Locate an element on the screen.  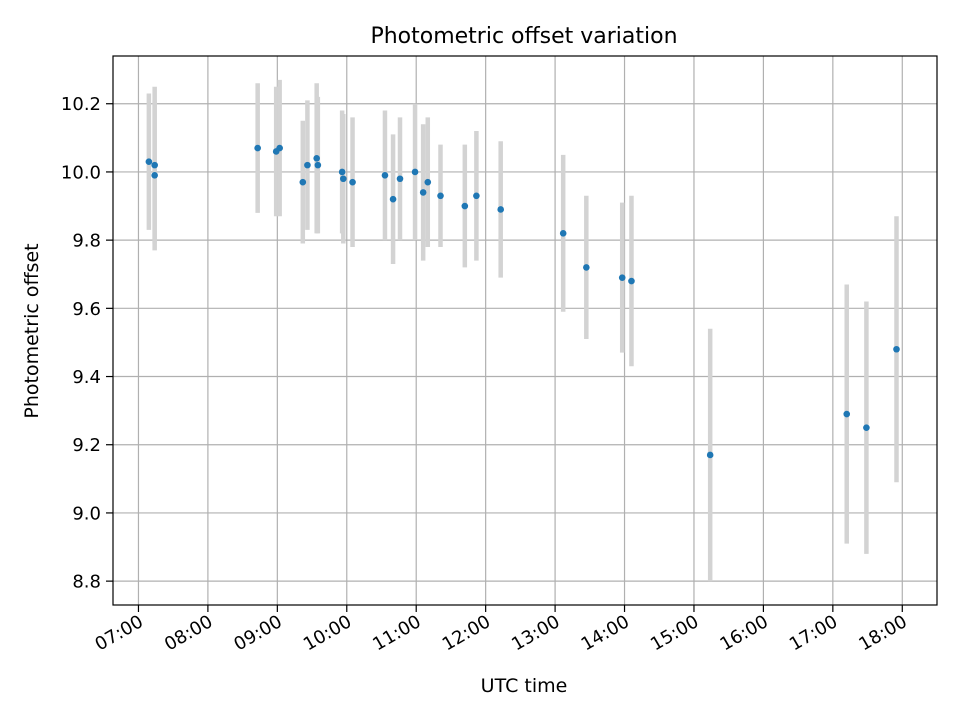
y-tick-label: 9.8 is located at coordinates (86, 241).